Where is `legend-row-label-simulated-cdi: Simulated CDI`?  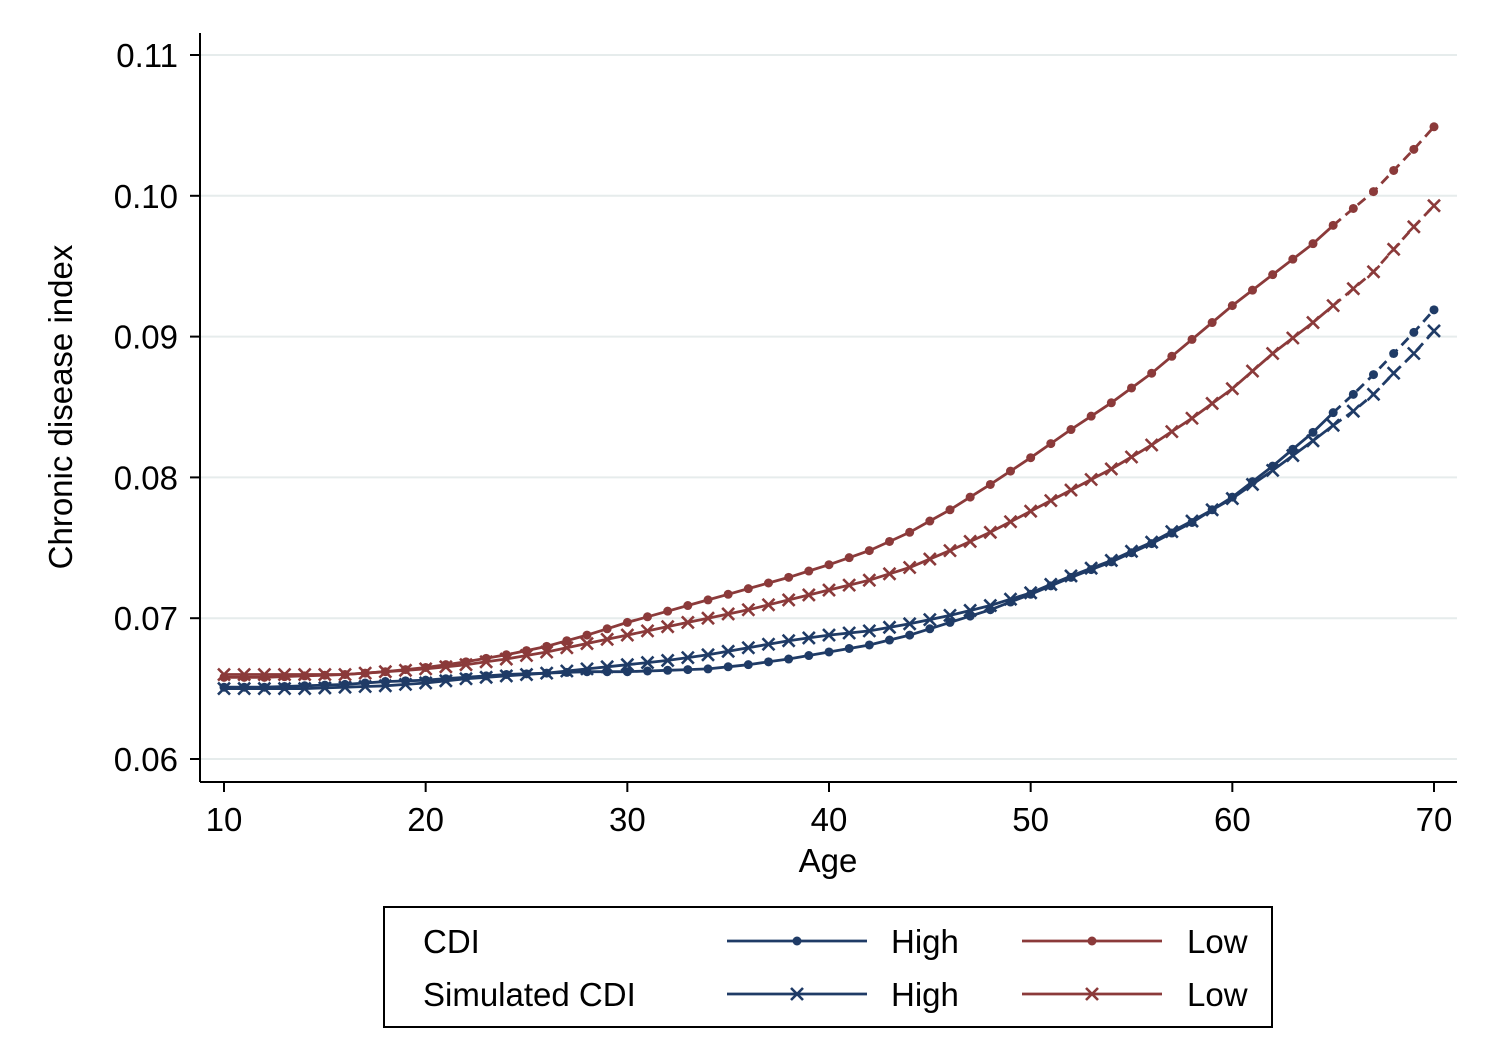
legend-row-label-simulated-cdi: Simulated CDI is located at coordinates (529, 994).